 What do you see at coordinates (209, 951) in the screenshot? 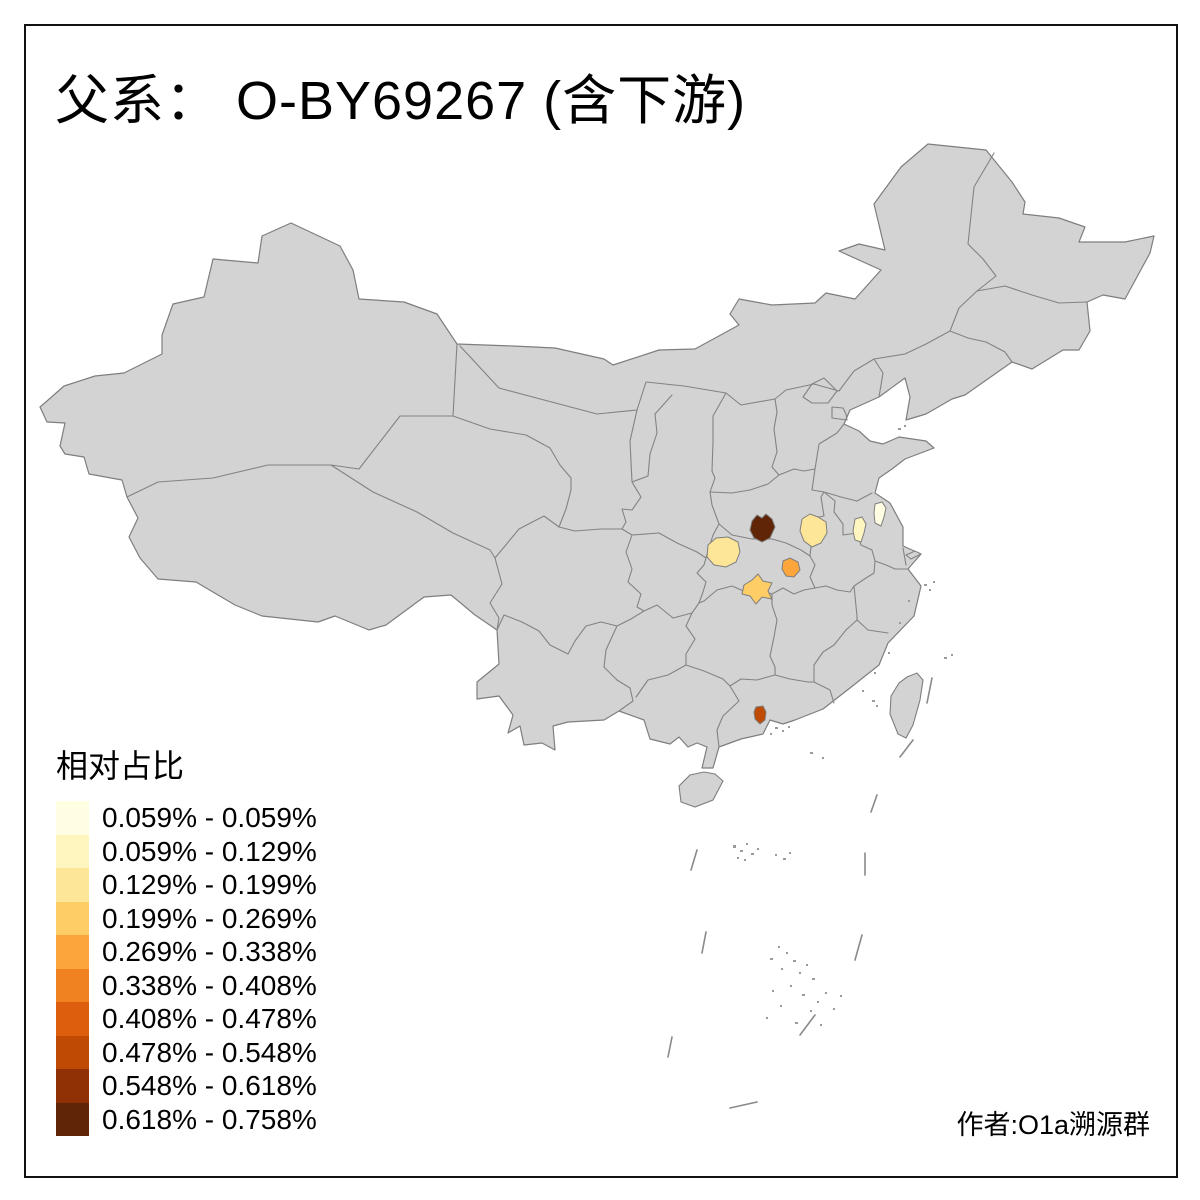
I see `legend-label: 0.269% - 0.338%` at bounding box center [209, 951].